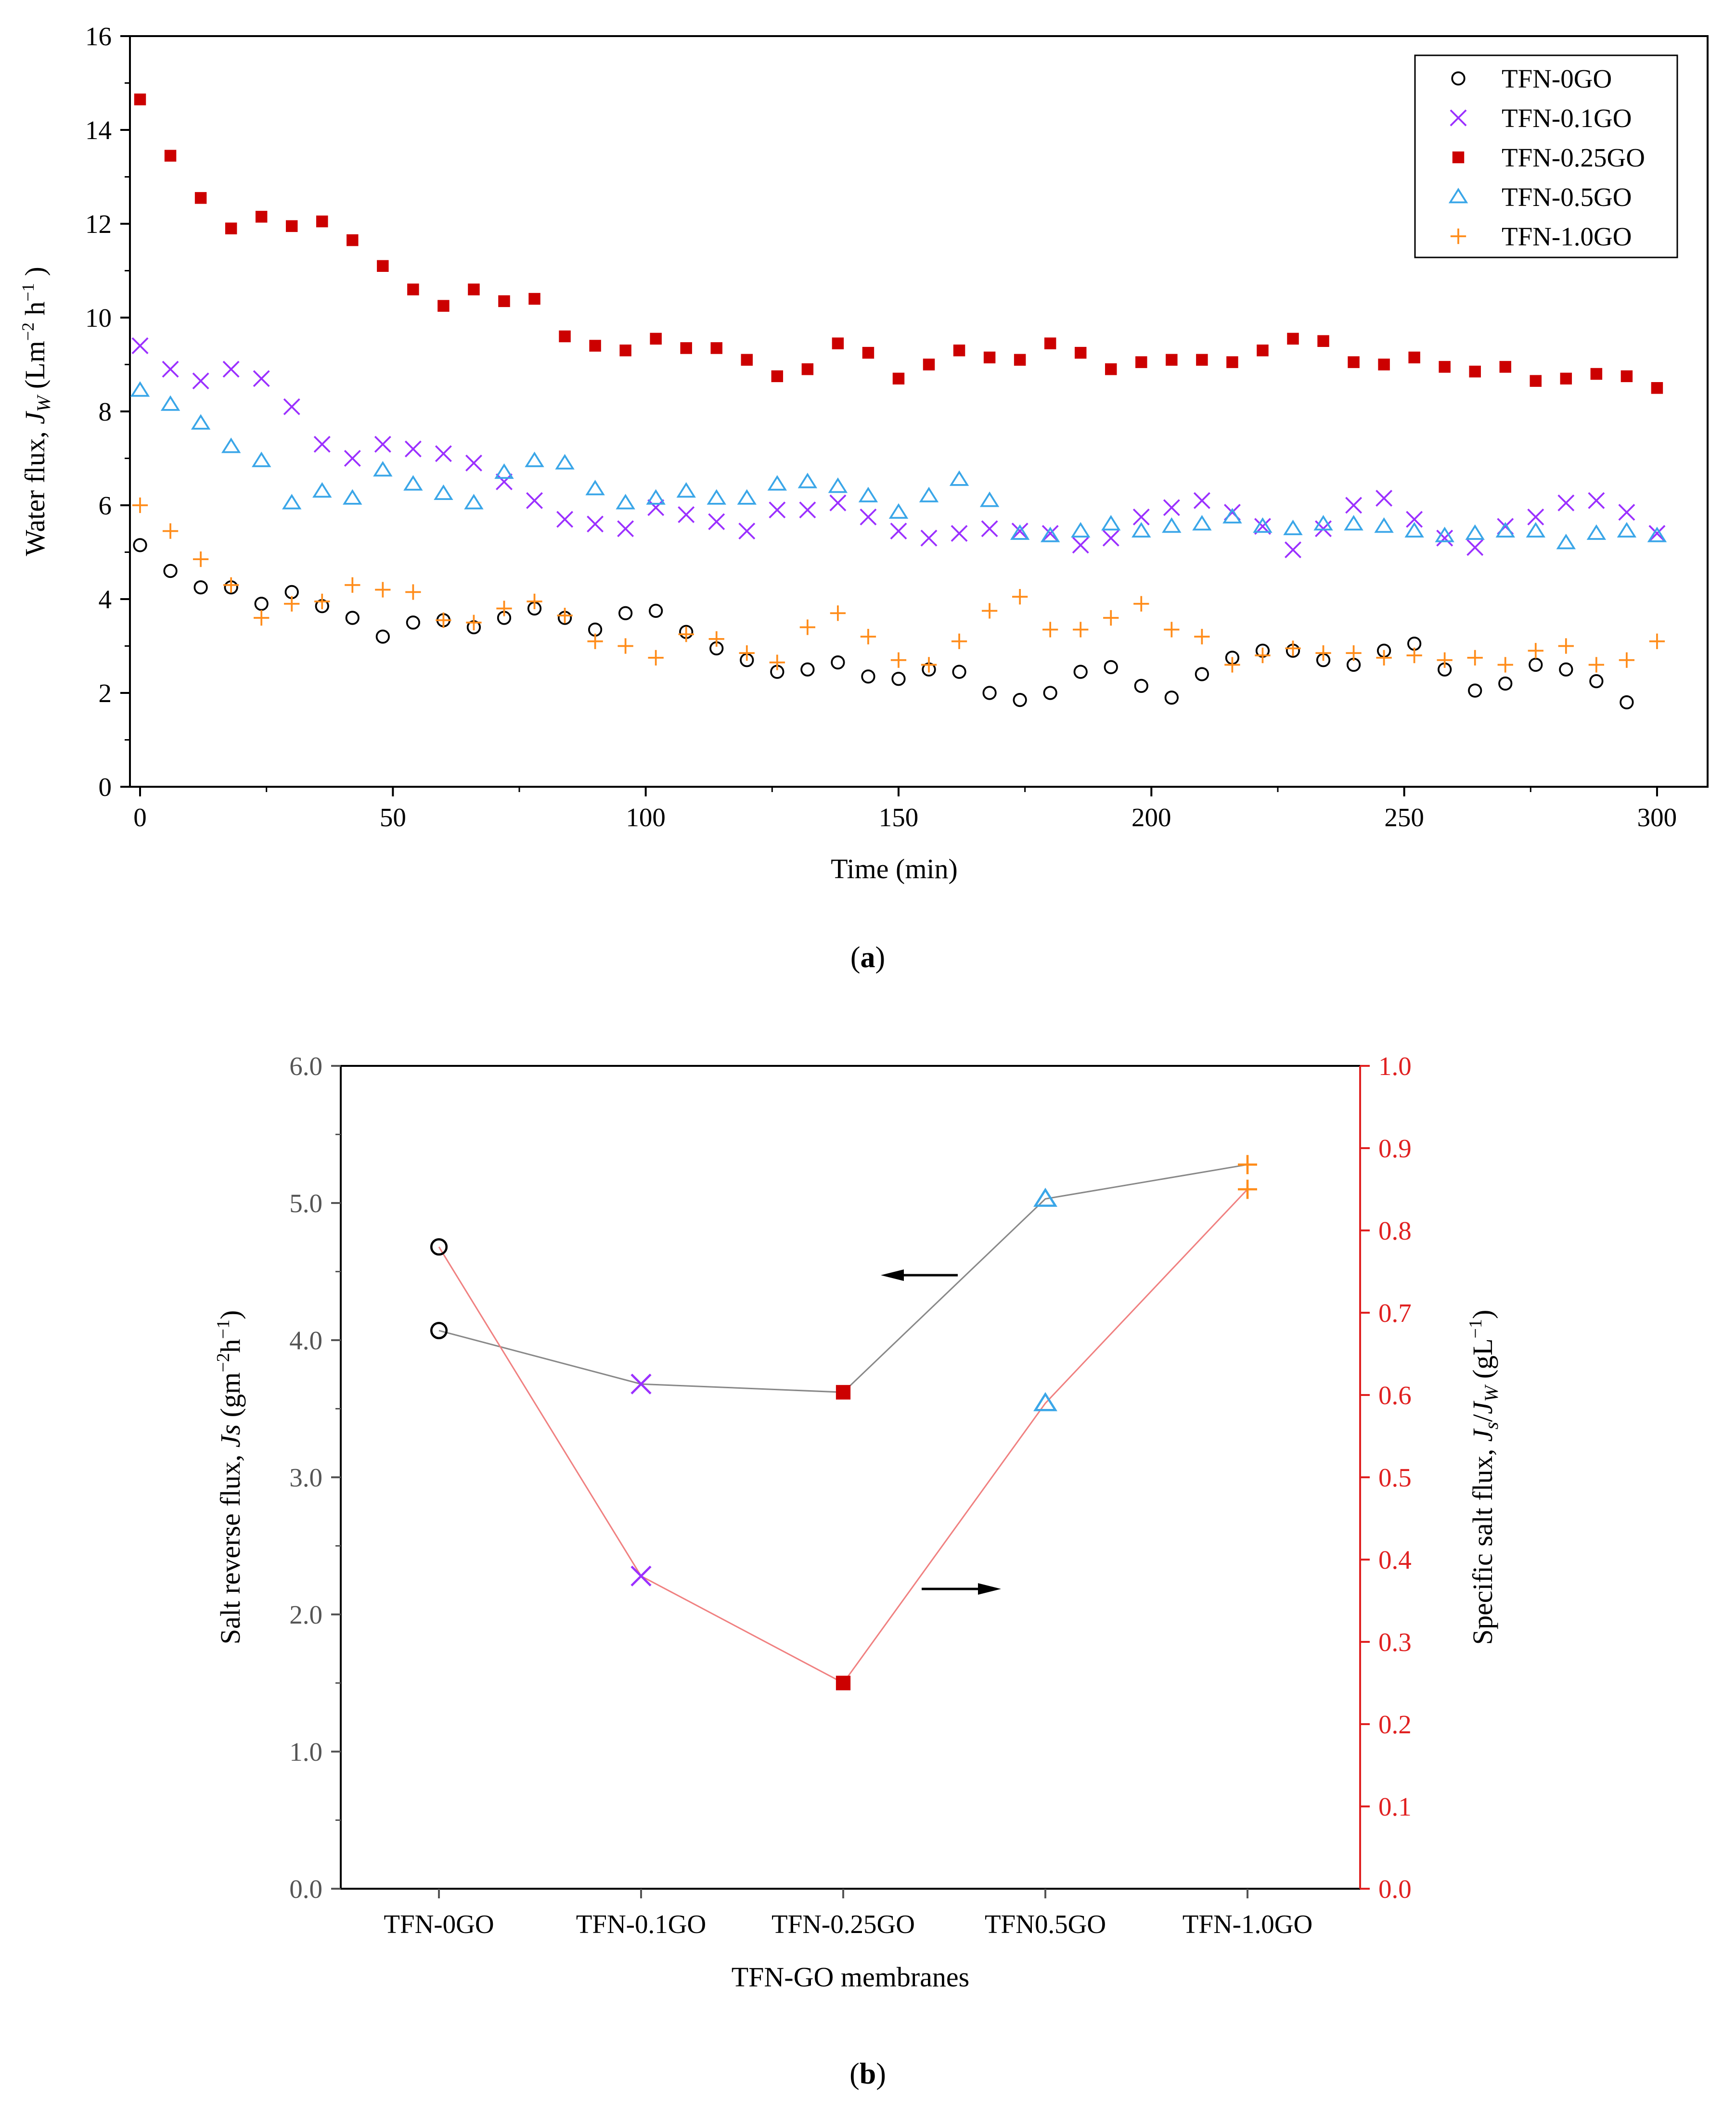  I want to click on legend-label-tfn-0-5go: TFN-0.5GO, so click(1567, 197).